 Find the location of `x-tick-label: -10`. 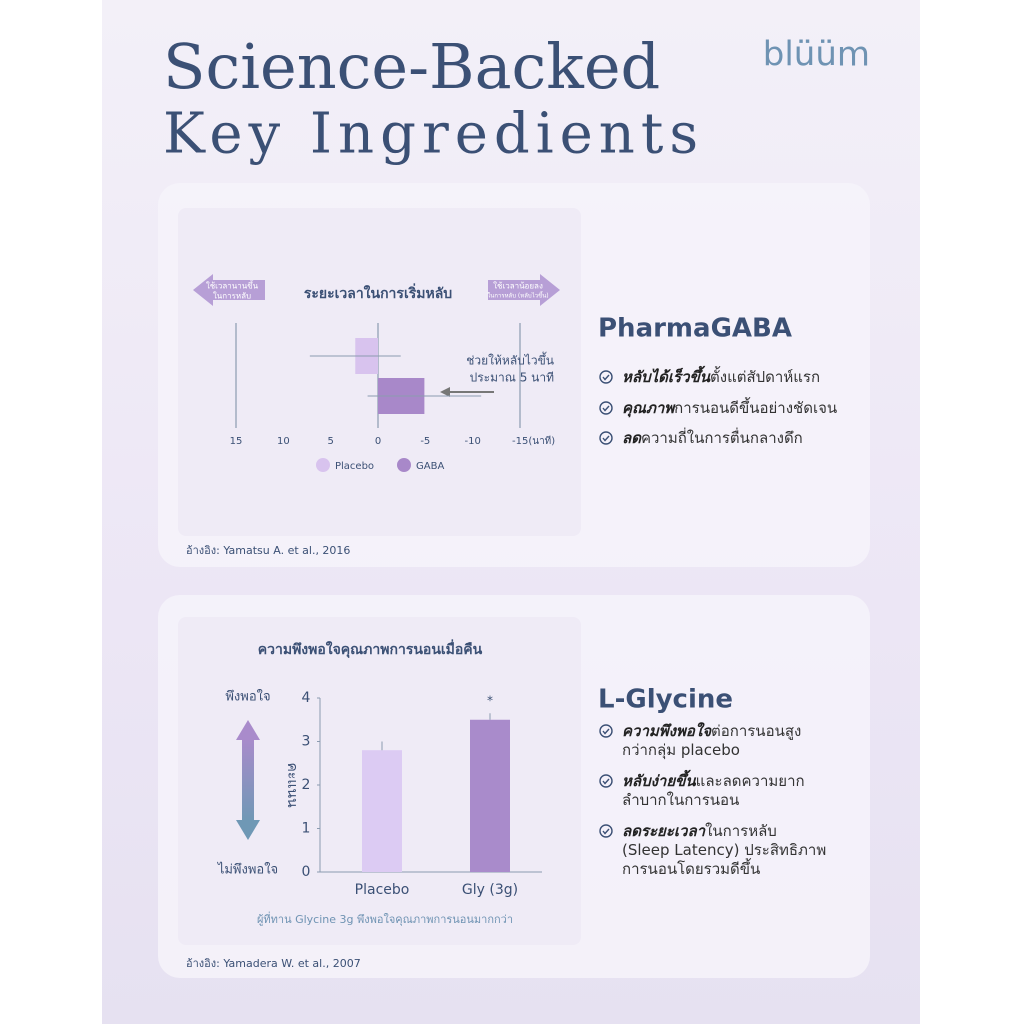

x-tick-label: -10 is located at coordinates (472, 441).